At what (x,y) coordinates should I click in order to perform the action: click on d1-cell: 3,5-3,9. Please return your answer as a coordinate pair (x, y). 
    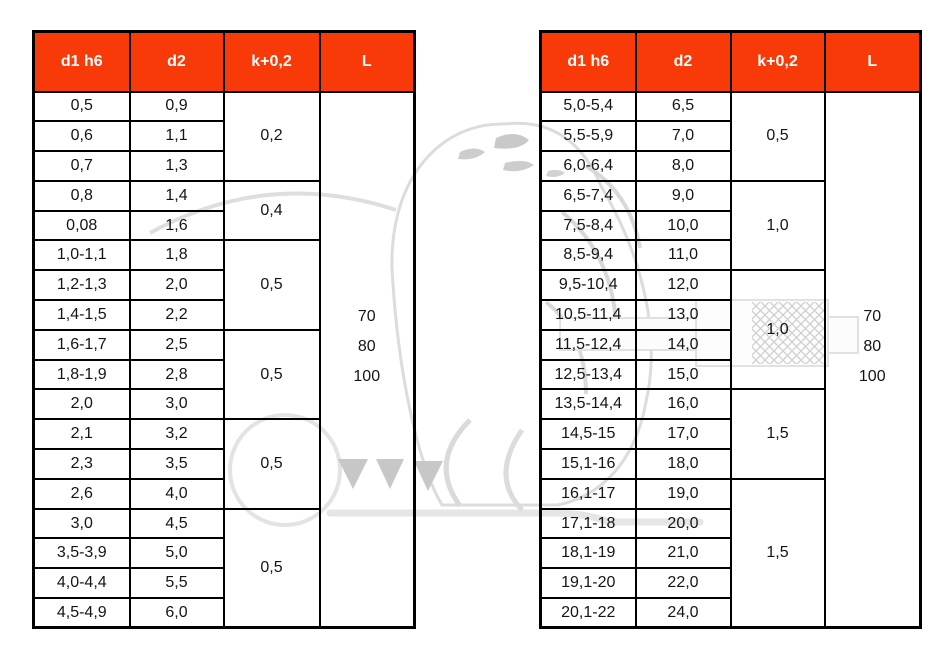
    Looking at the image, I should click on (81, 553).